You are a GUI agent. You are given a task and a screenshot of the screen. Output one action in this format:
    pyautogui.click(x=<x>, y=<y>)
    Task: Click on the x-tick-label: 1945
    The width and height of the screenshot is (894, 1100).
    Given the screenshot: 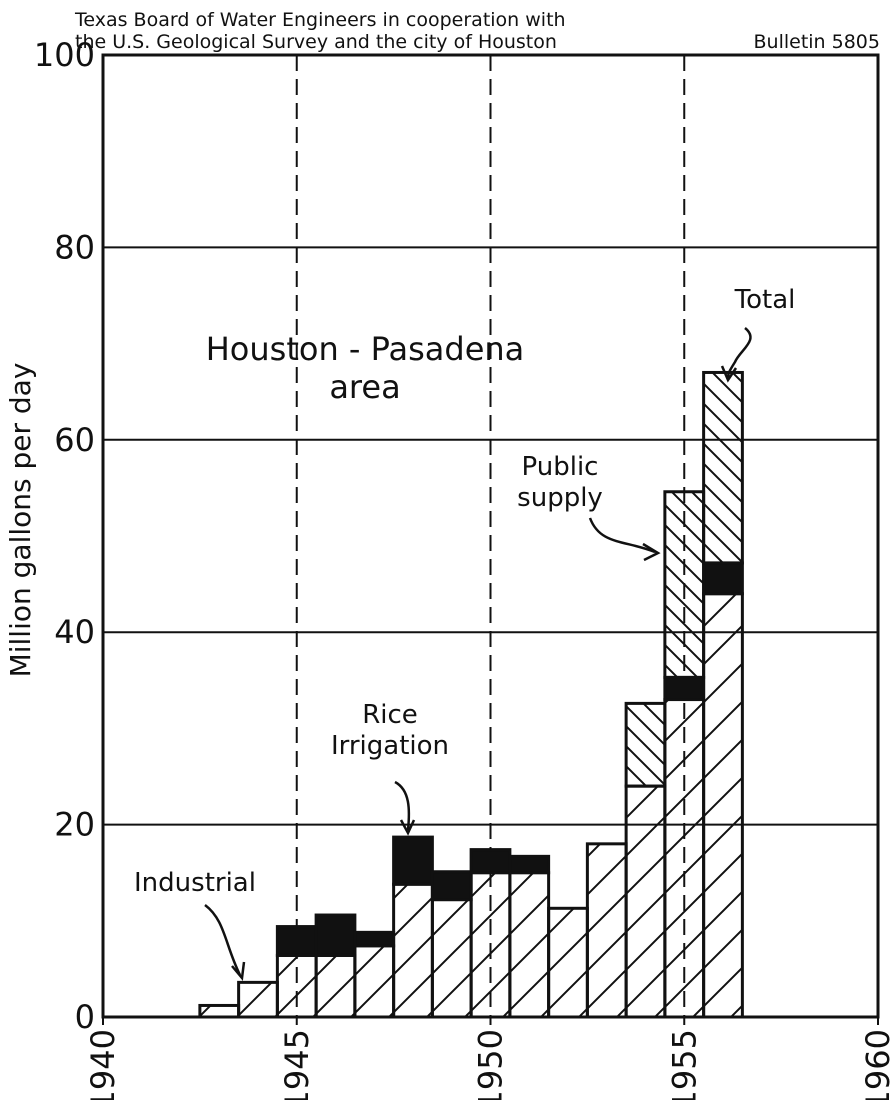 What is the action you would take?
    pyautogui.click(x=297, y=1064)
    